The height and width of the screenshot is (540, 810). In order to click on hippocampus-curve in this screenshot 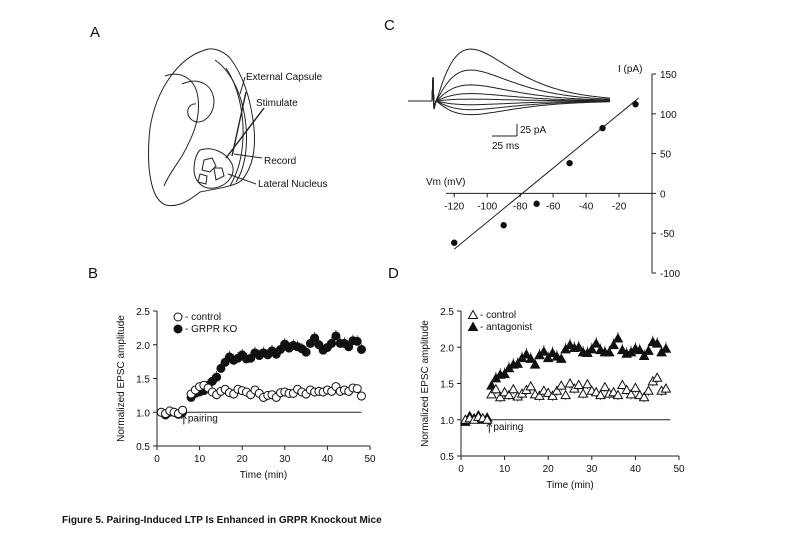, I will do `click(198, 101)`.